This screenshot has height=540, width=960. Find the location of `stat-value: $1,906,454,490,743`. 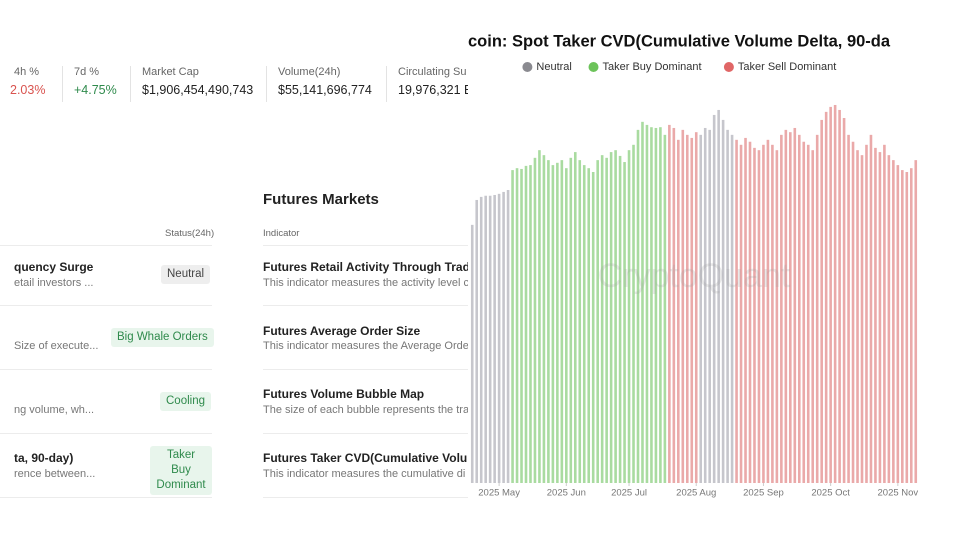

stat-value: $1,906,454,490,743 is located at coordinates (198, 90).